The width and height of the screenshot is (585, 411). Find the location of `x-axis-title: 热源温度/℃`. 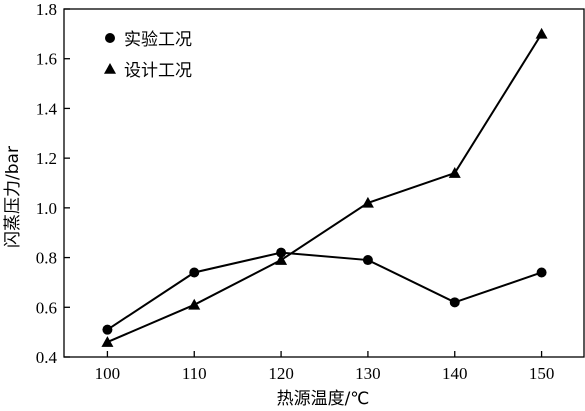

x-axis-title: 热源温度/℃ is located at coordinates (323, 399).